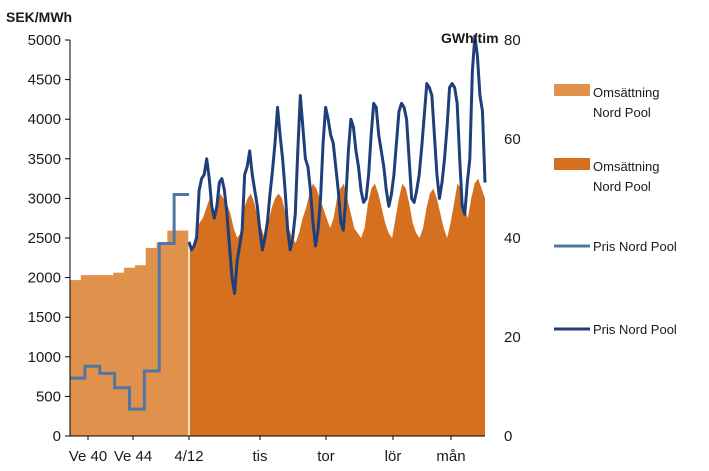 The image size is (709, 471). Describe the element at coordinates (626, 102) in the screenshot. I see `legend-label-weekly-volume: Omsättning Nord Pool` at that location.